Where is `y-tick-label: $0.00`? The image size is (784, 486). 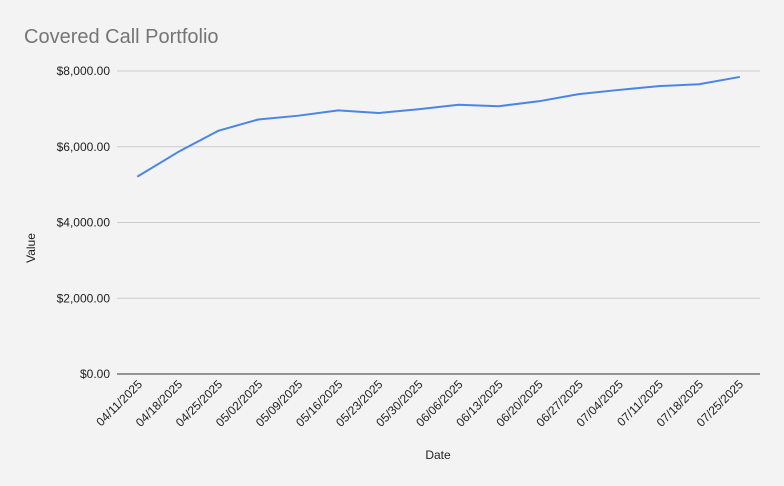 y-tick-label: $0.00 is located at coordinates (95, 374).